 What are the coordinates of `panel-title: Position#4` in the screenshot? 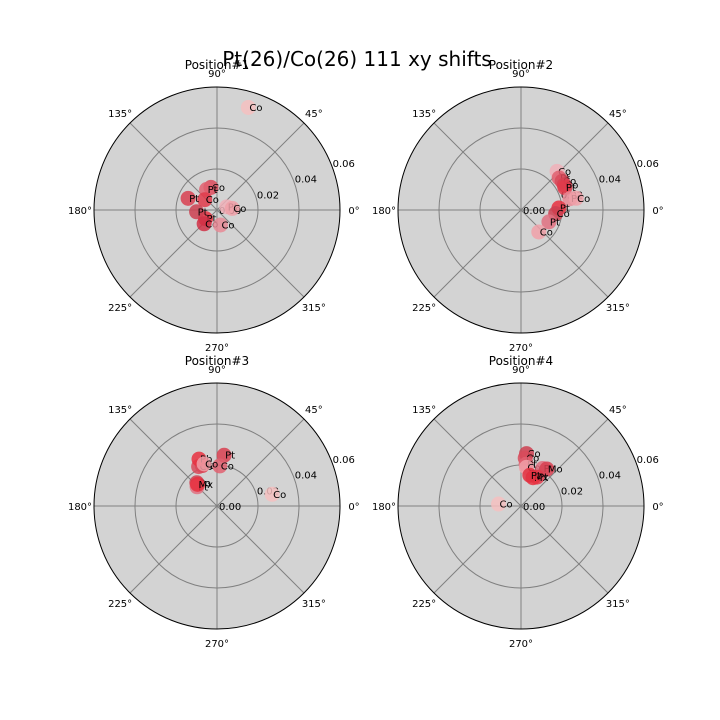 It's located at (521, 361).